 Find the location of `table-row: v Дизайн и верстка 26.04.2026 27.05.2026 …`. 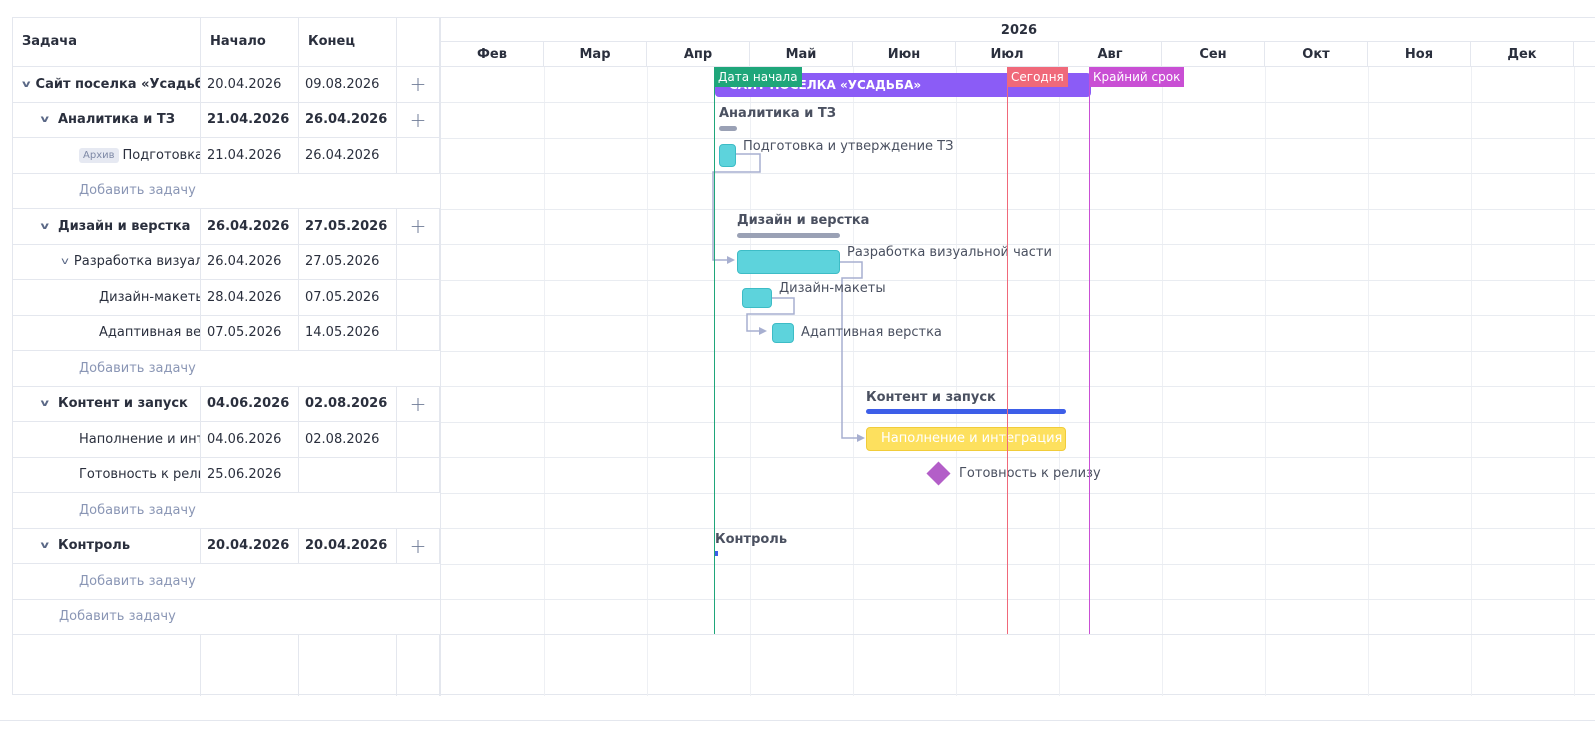

table-row: v Дизайн и верстка 26.04.2026 27.05.2026 … is located at coordinates (226, 227).